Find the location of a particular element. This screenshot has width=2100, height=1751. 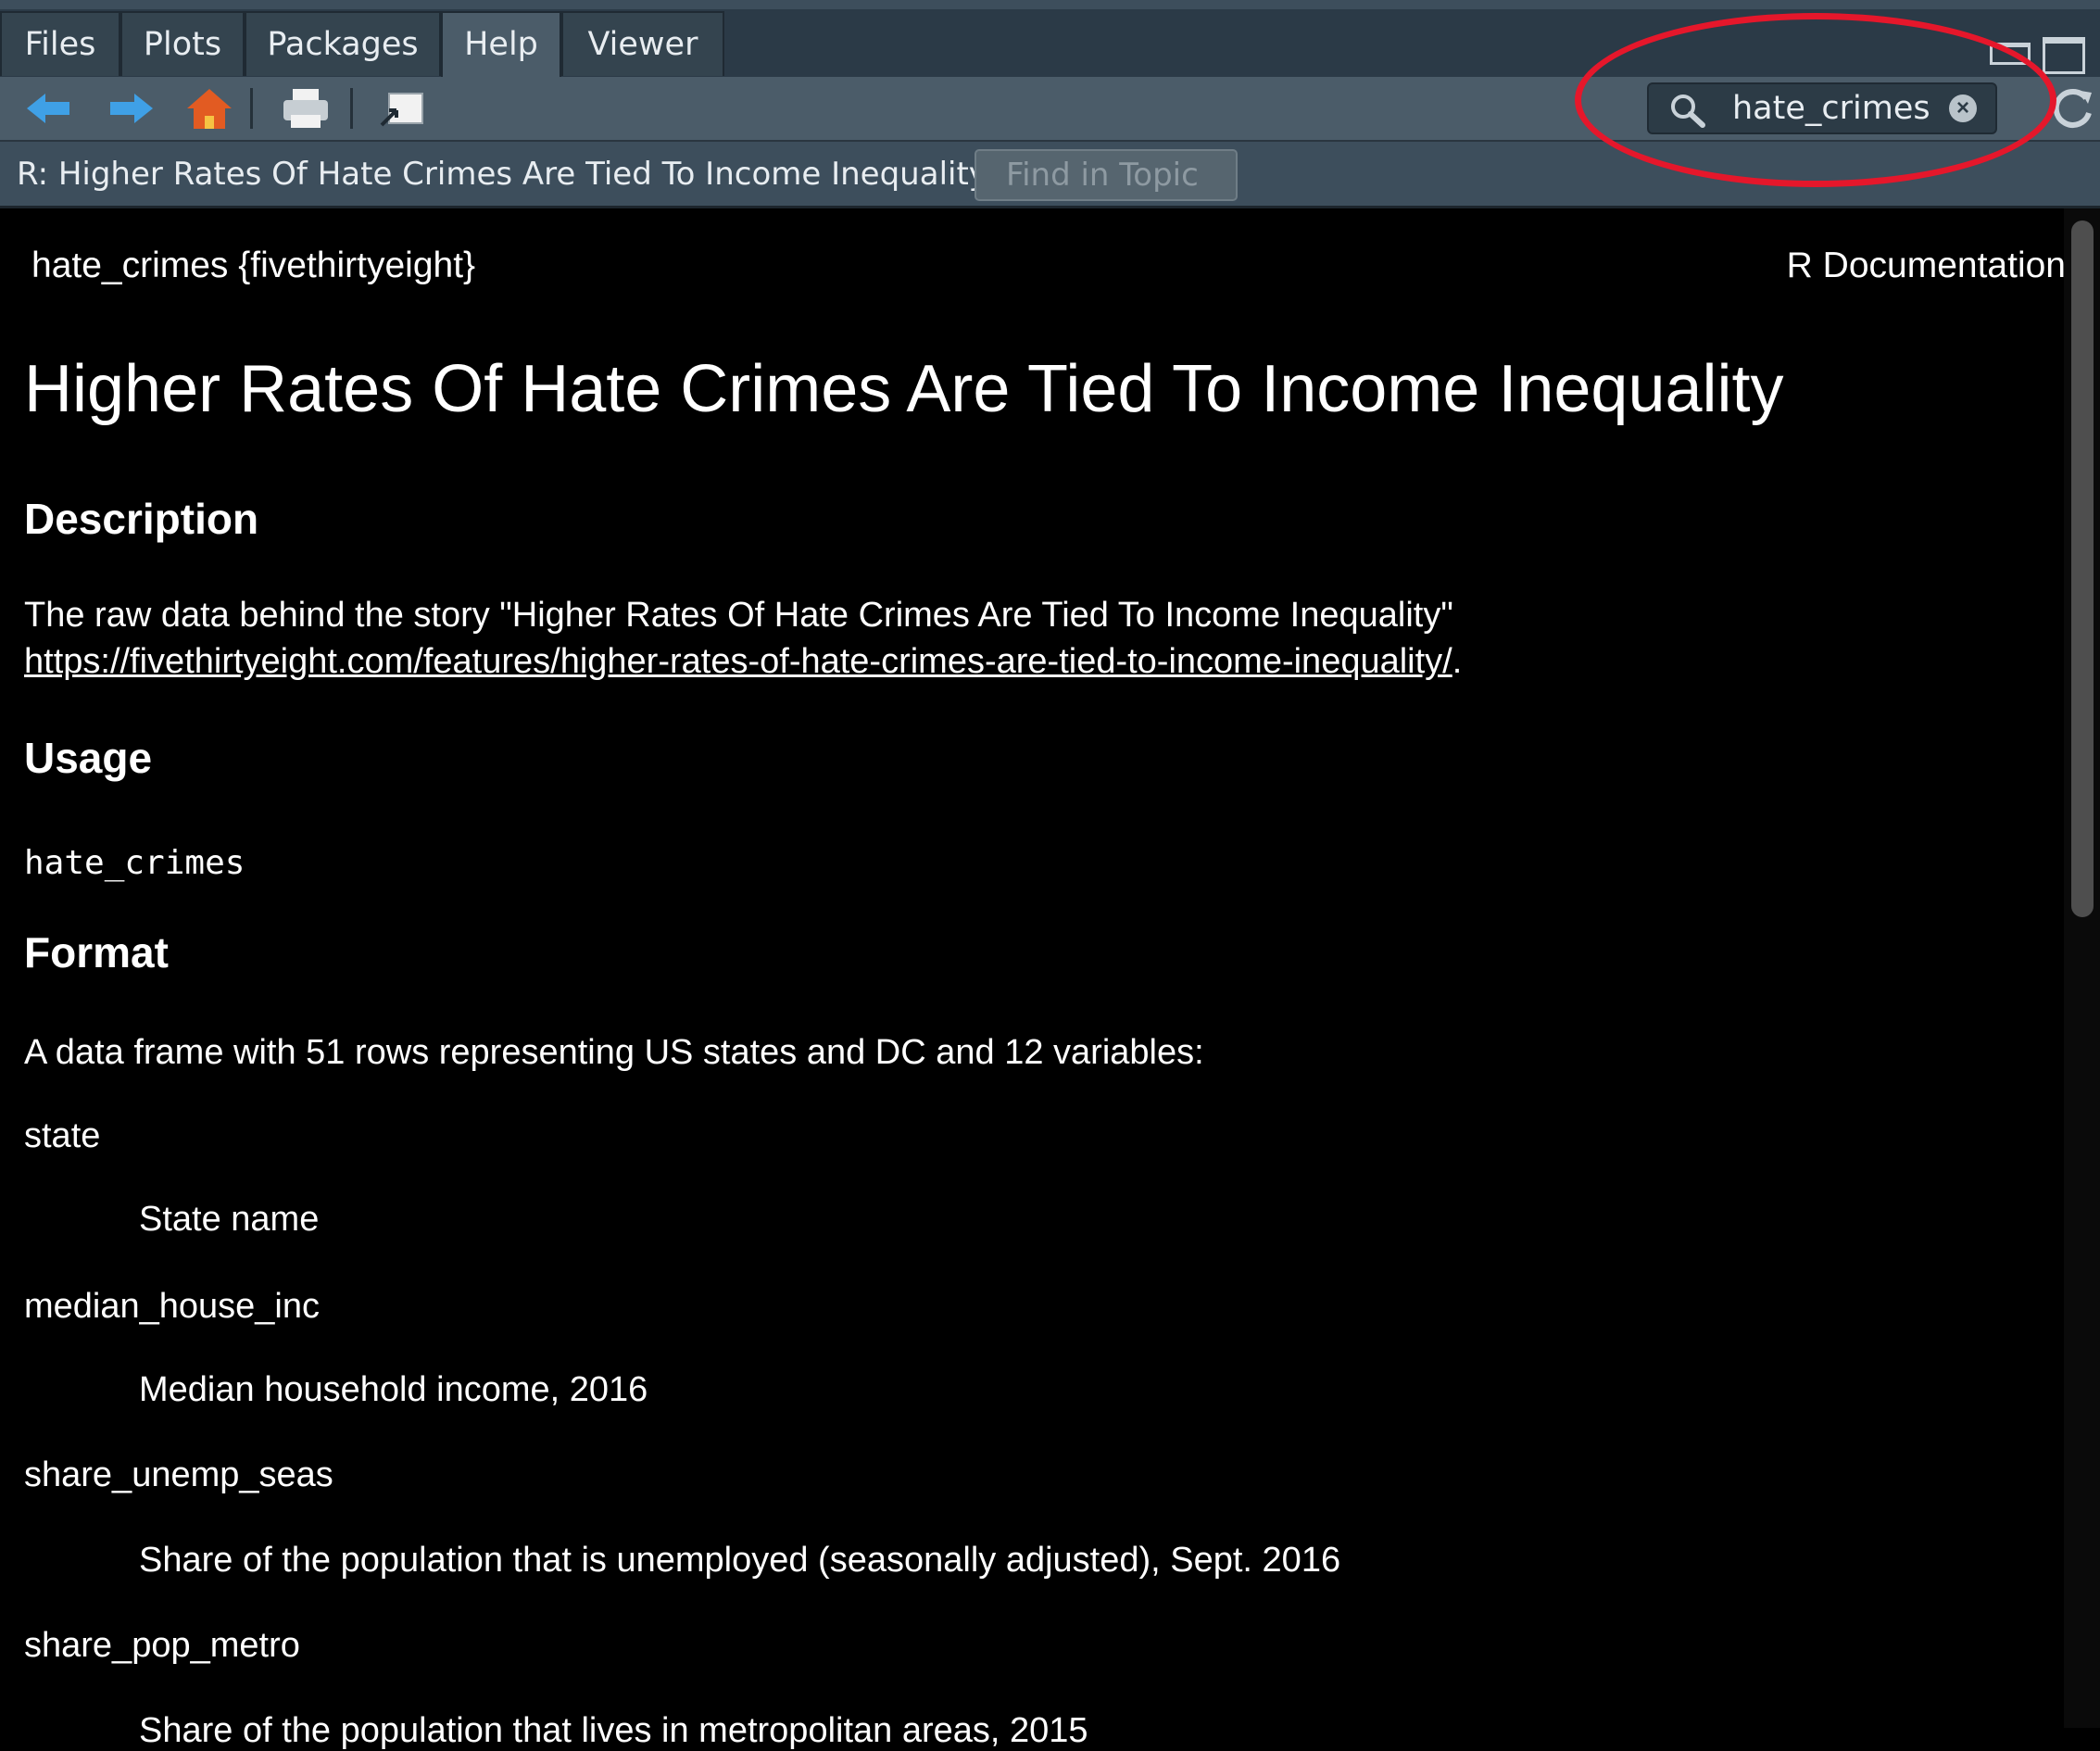

tab-help: Help is located at coordinates (501, 46).